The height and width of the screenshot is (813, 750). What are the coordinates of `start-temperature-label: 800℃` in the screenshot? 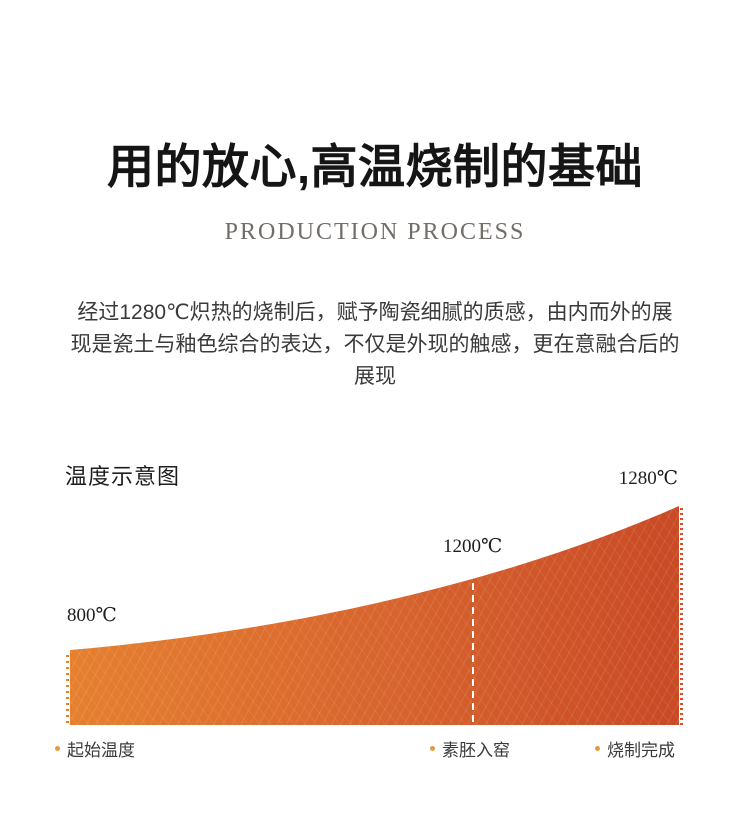 It's located at (92, 615).